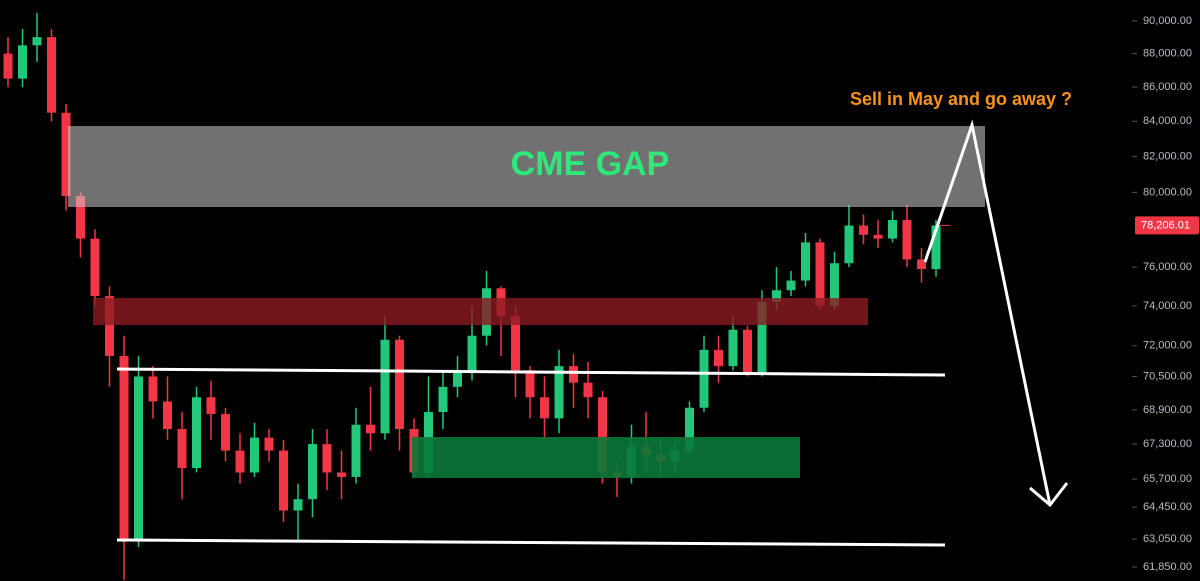  I want to click on projection-arrow, so click(987, 312).